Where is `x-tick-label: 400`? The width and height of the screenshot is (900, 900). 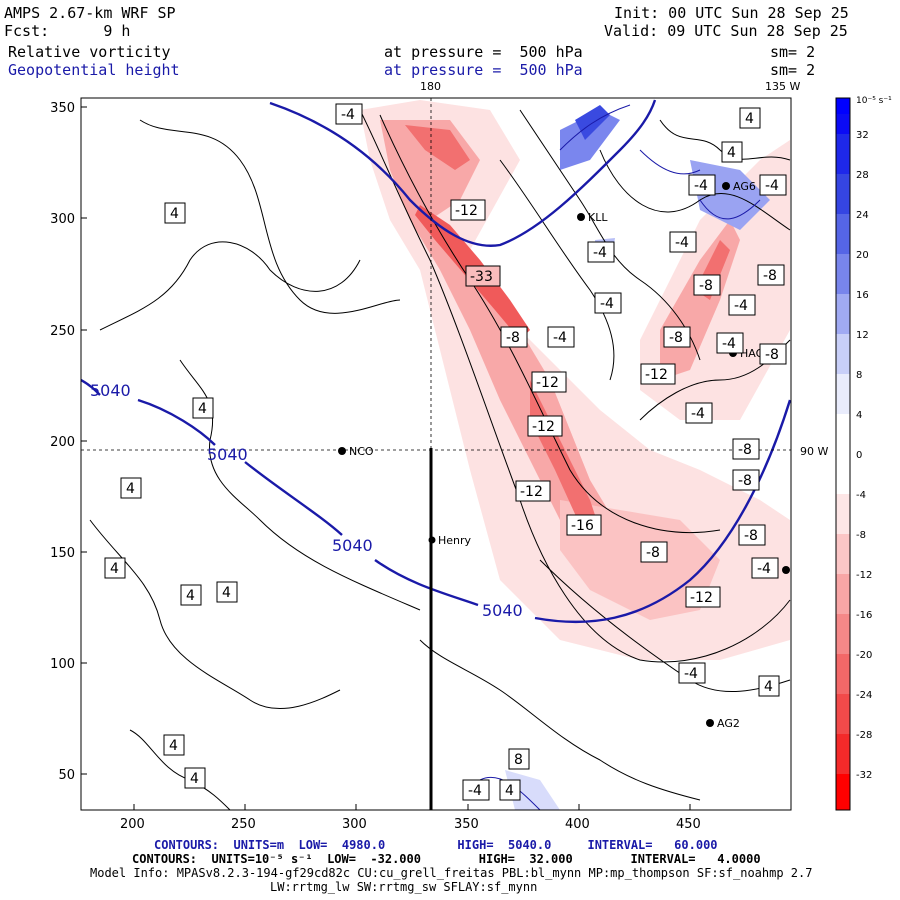
x-tick-label: 400 is located at coordinates (577, 824).